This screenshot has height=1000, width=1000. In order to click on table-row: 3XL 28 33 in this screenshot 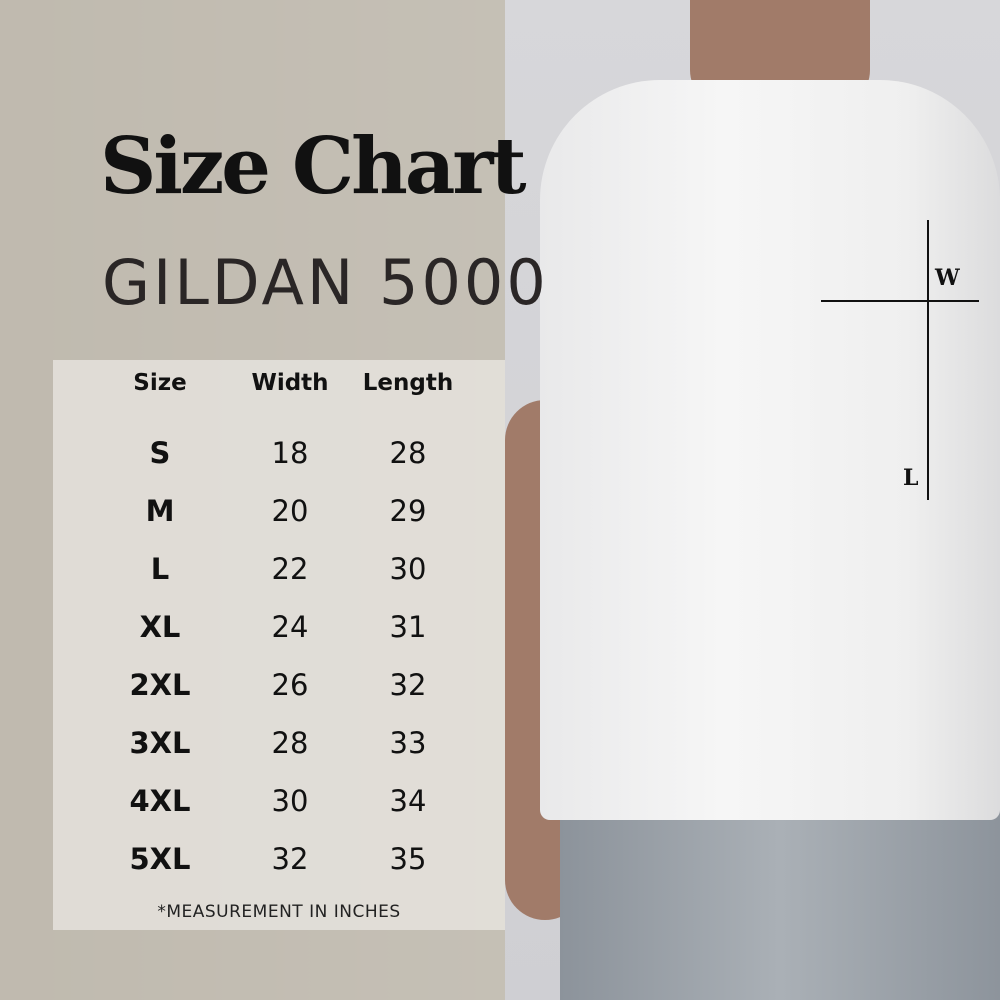, I will do `click(279, 746)`.